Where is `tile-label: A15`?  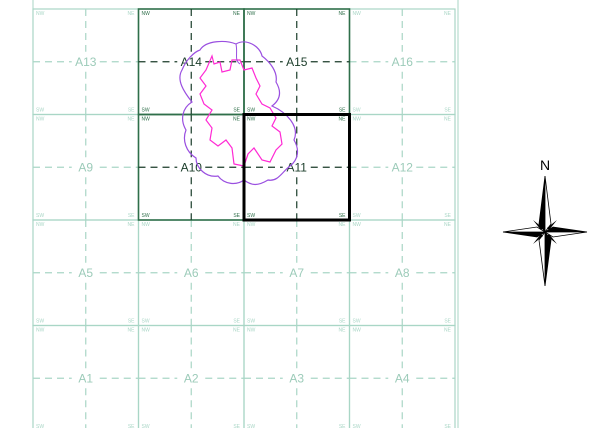
tile-label: A15 is located at coordinates (297, 62).